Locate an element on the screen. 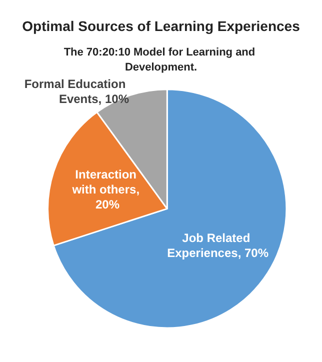 The image size is (322, 362). slice-label: Interaction with others, 20% is located at coordinates (107, 189).